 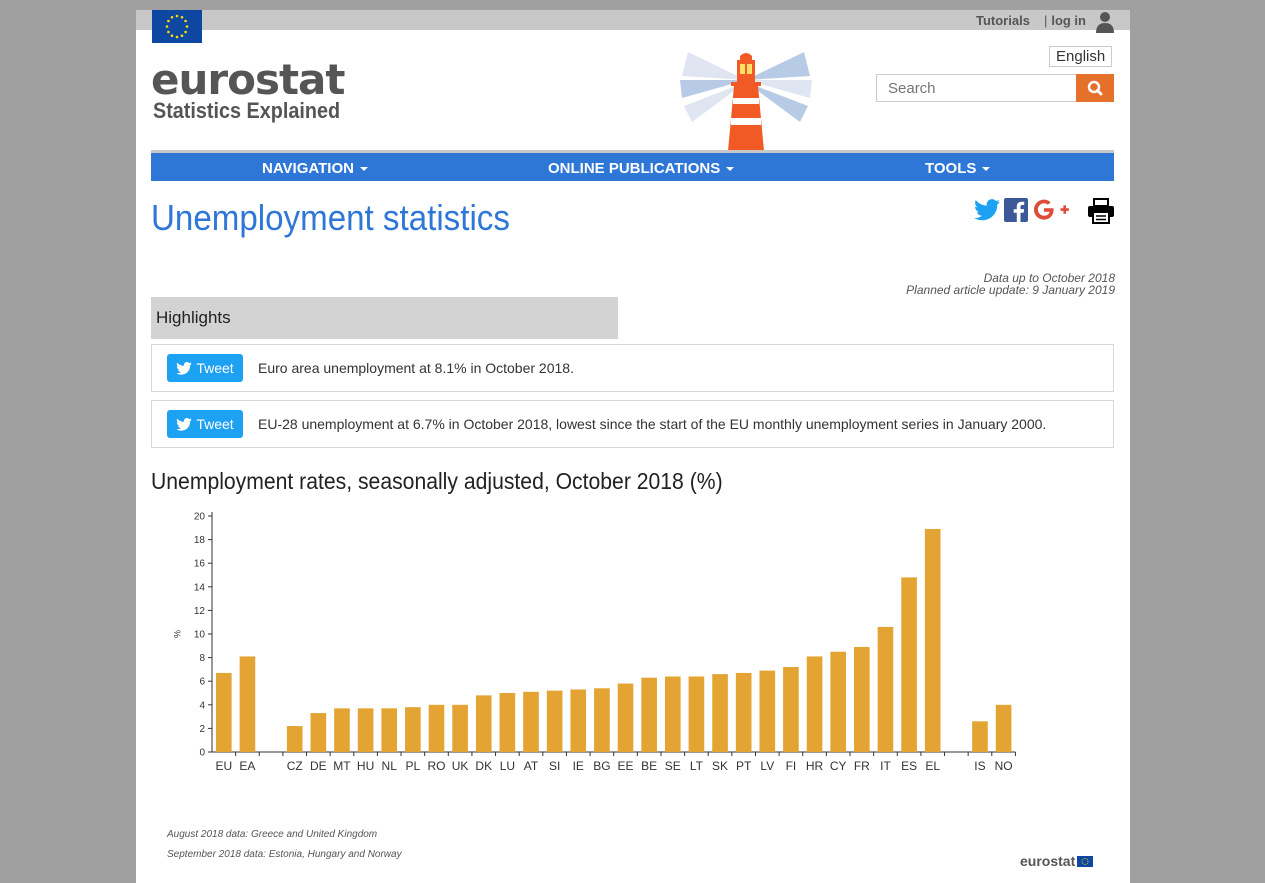 I want to click on y-tick-label: 2, so click(x=202, y=729).